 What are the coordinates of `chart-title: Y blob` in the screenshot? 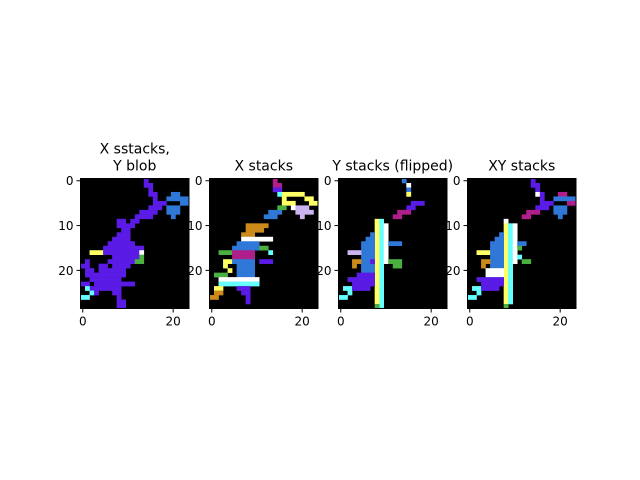 It's located at (134, 167).